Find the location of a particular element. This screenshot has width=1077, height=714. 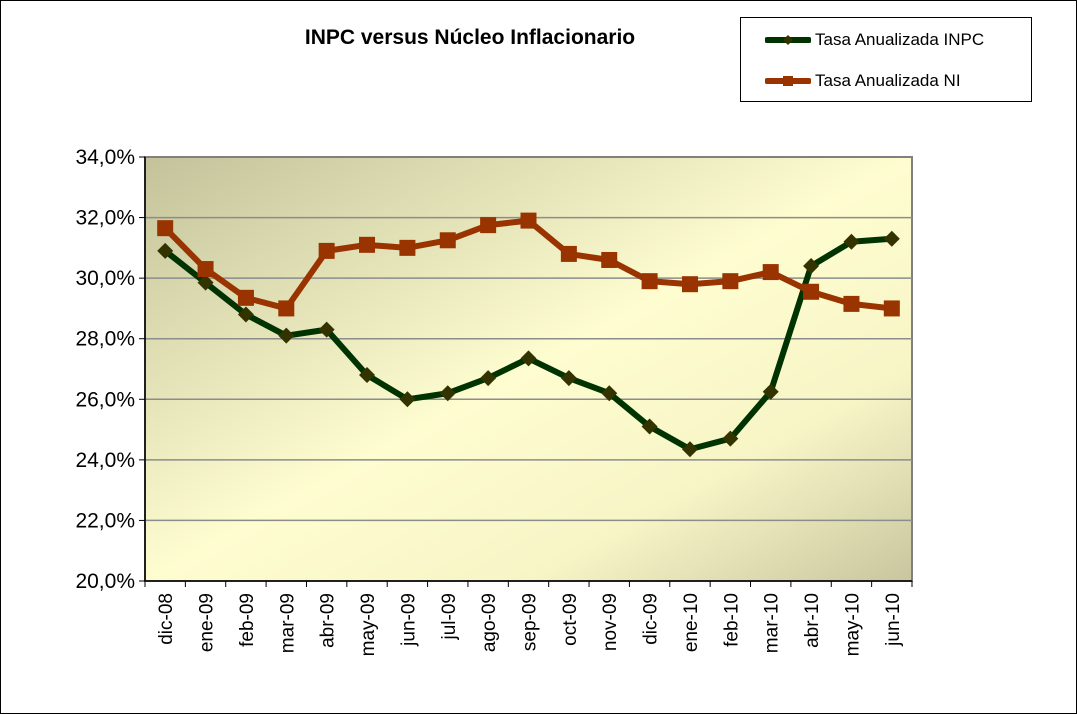

legend-item-ni: Tasa Anualizada NI is located at coordinates (863, 81).